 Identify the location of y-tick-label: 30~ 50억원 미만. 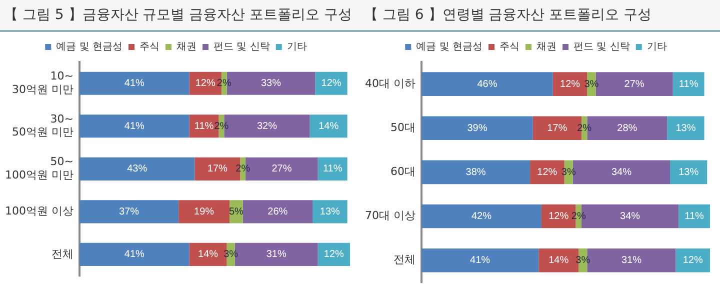
(43, 125).